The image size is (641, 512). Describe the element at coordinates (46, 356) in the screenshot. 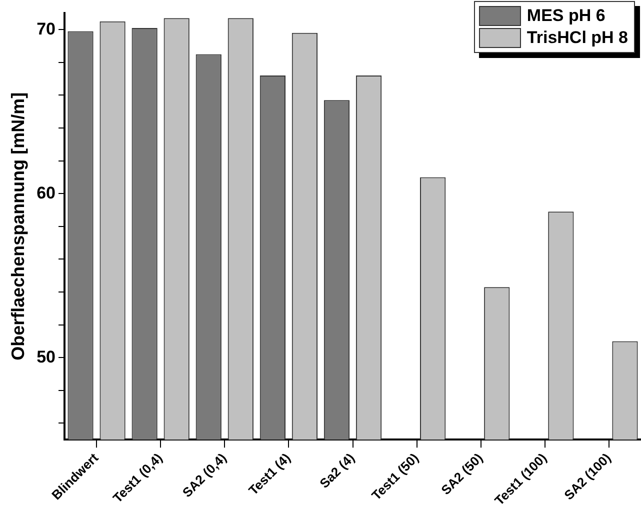

I see `y-tick-label: 50` at that location.